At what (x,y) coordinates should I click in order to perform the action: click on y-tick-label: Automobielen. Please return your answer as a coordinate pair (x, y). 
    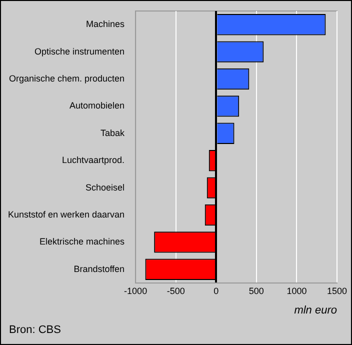
    Looking at the image, I should click on (97, 105).